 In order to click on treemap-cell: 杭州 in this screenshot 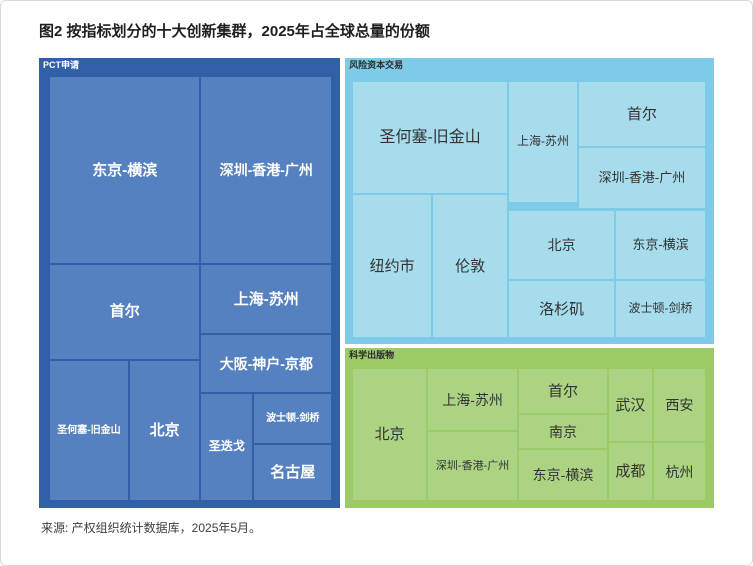, I will do `click(679, 472)`.